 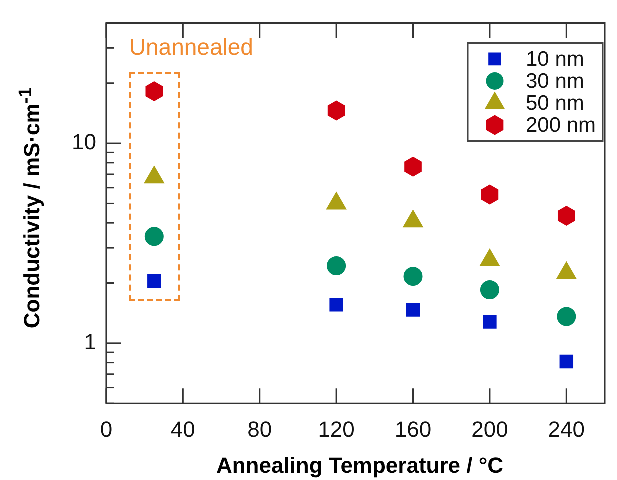 What do you see at coordinates (183, 429) in the screenshot?
I see `x-tick-label: 40` at bounding box center [183, 429].